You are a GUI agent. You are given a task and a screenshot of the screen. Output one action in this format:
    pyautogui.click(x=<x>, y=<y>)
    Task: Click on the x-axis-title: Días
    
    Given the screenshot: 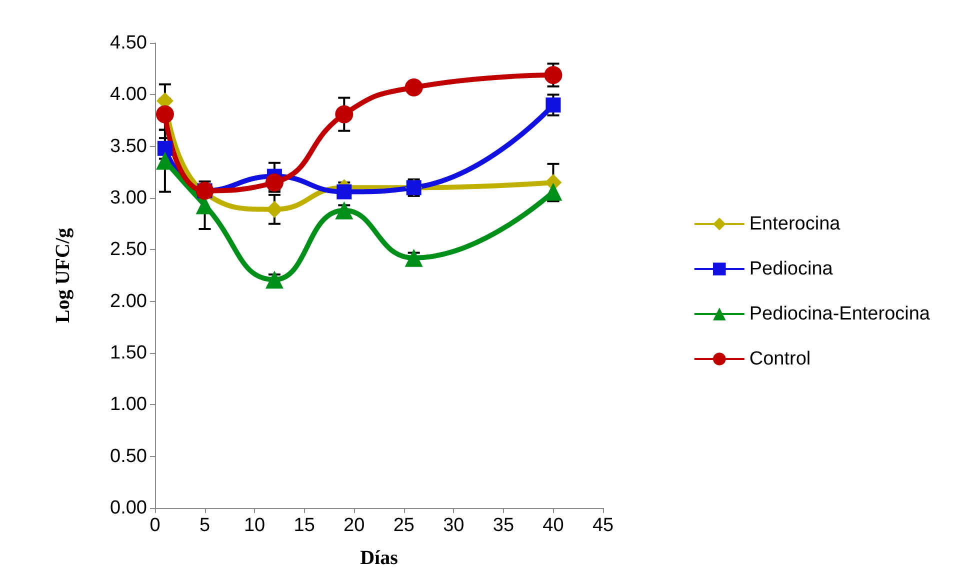 What is the action you would take?
    pyautogui.click(x=379, y=558)
    